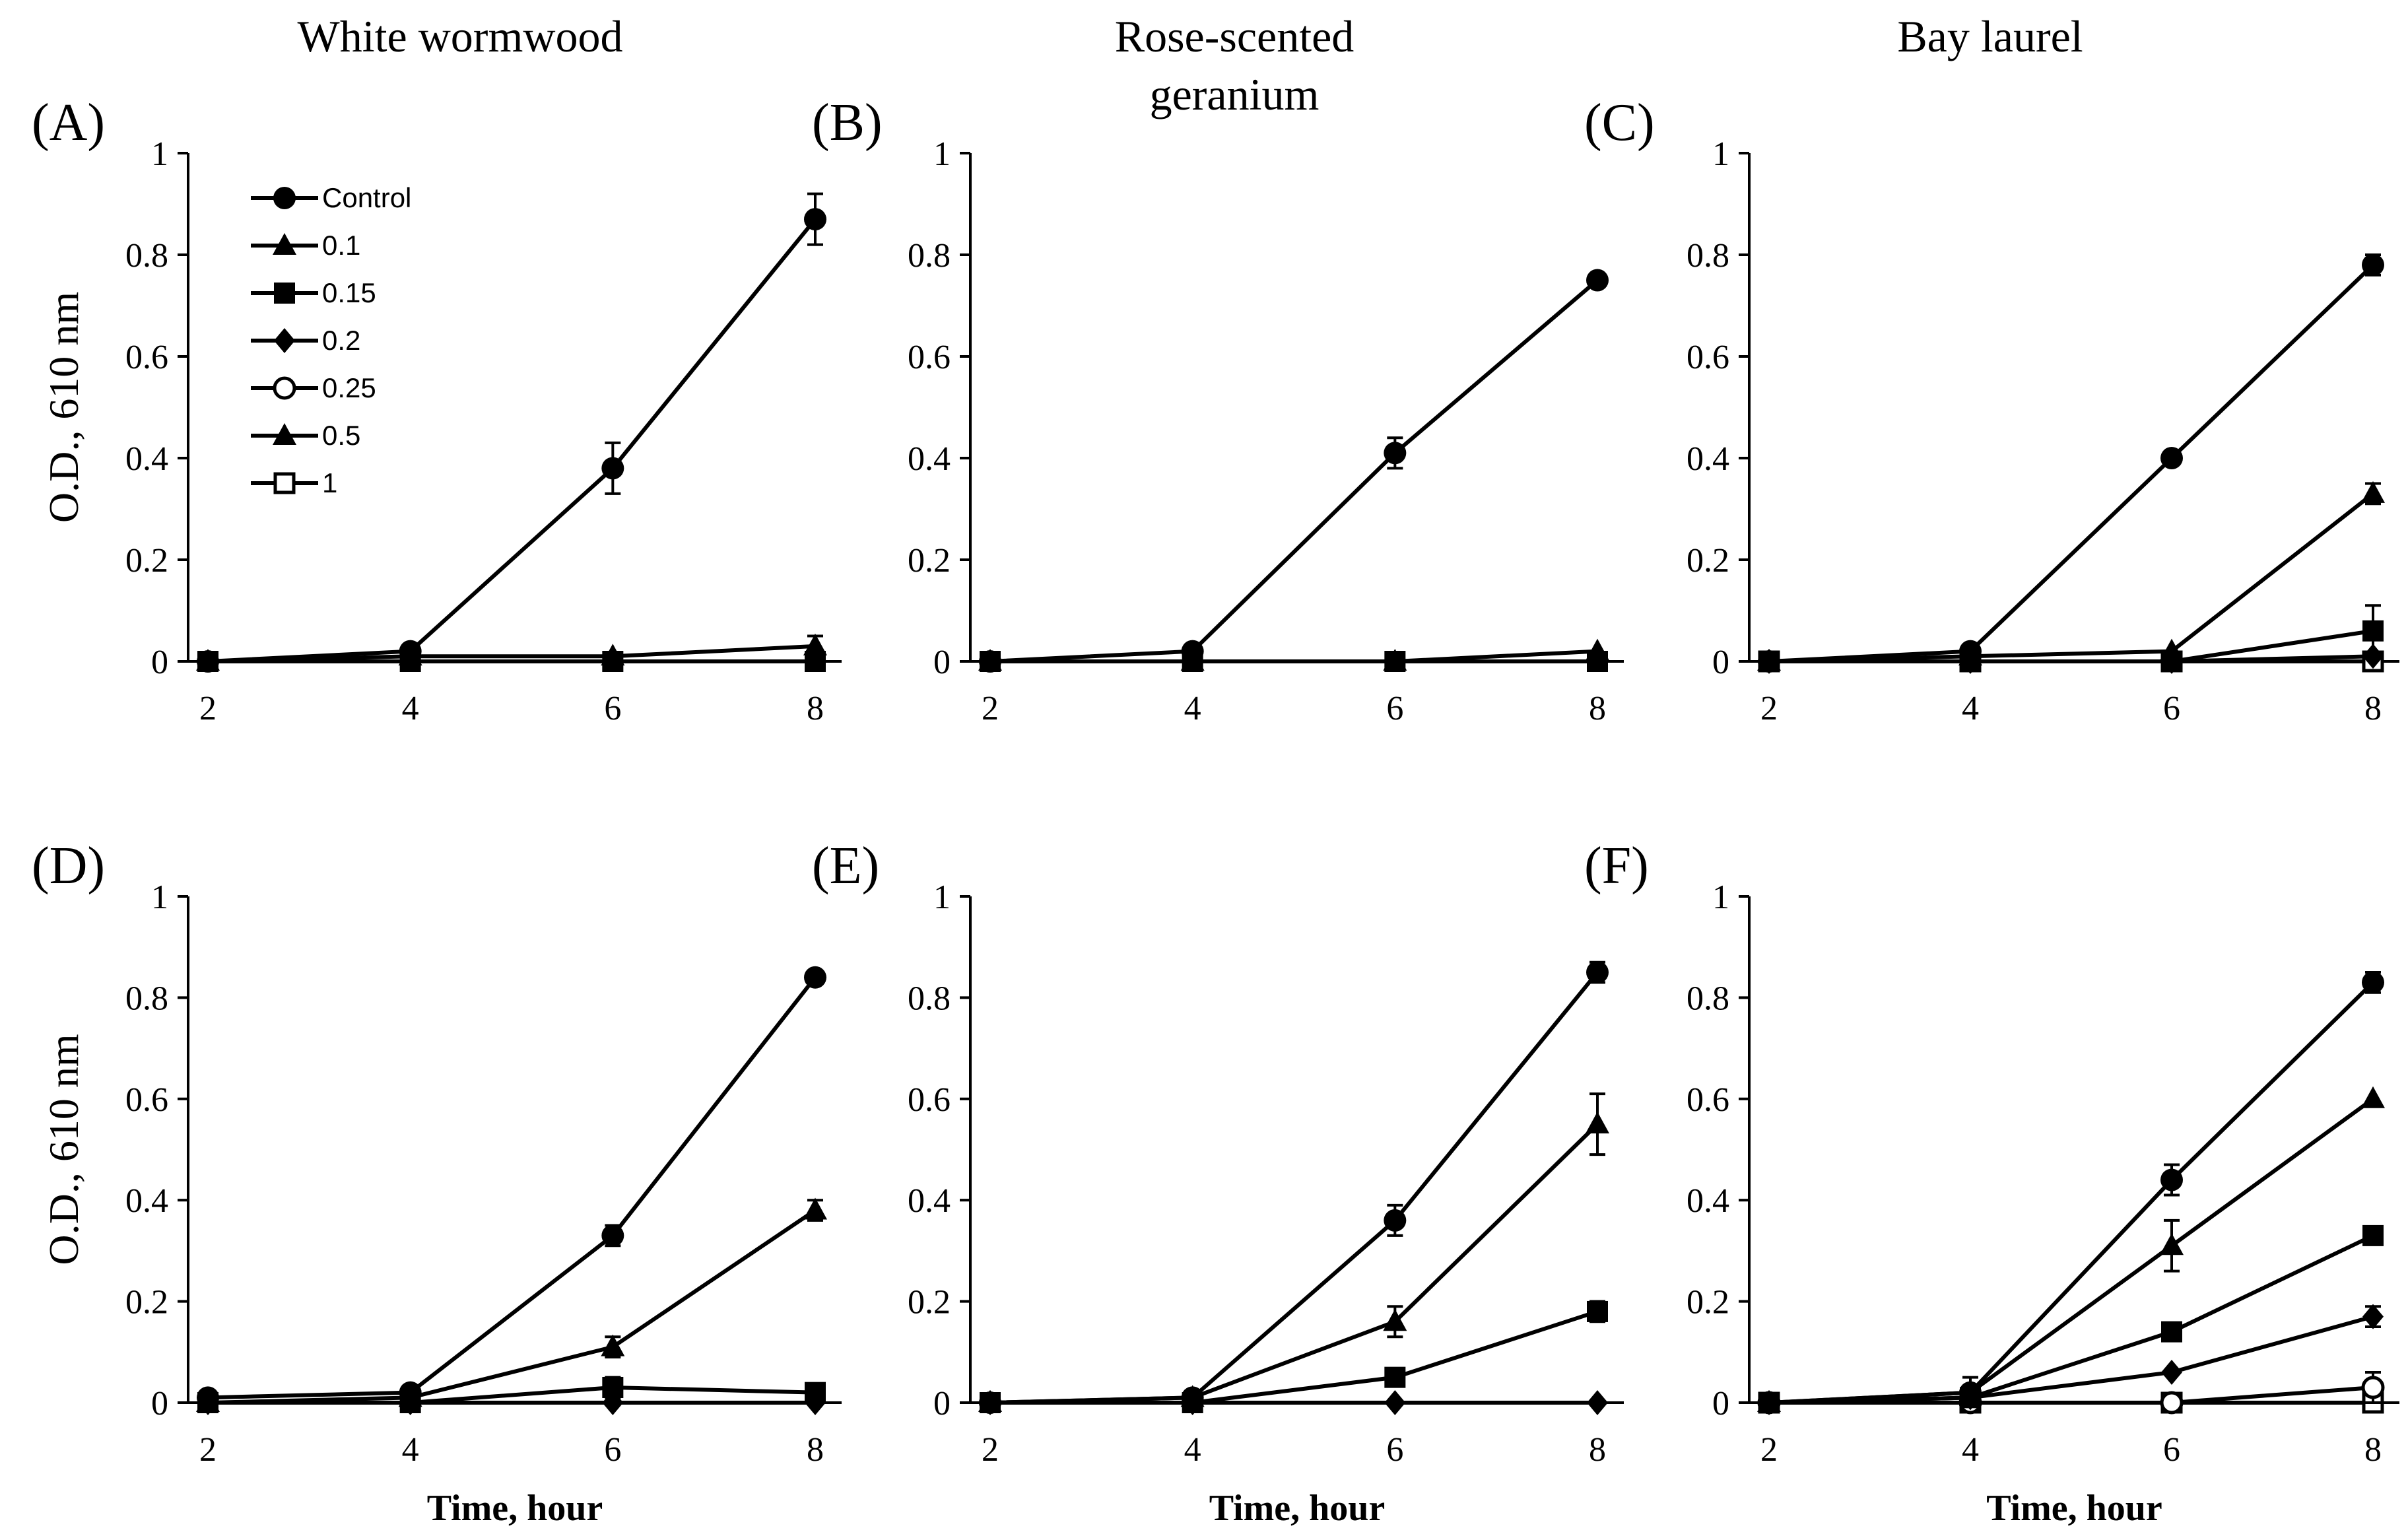 The image size is (2408, 1536). Describe the element at coordinates (349, 387) in the screenshot. I see `legend-label: 0.25` at that location.